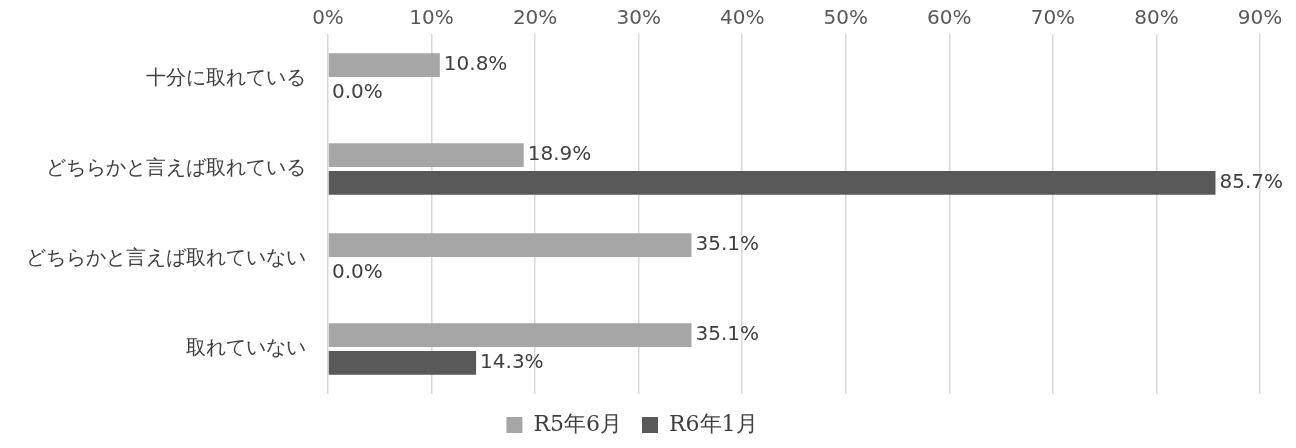 The image size is (1296, 448). I want to click on x-tick-label: 40%, so click(742, 17).